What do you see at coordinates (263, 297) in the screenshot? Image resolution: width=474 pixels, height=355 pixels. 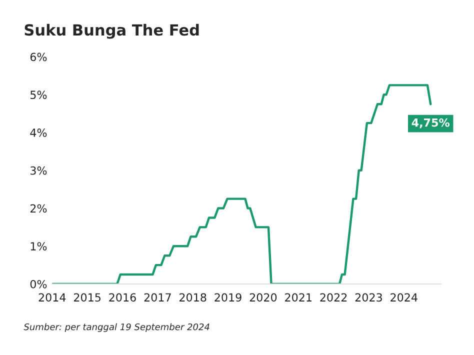 I see `x-tick-label: 2020` at bounding box center [263, 297].